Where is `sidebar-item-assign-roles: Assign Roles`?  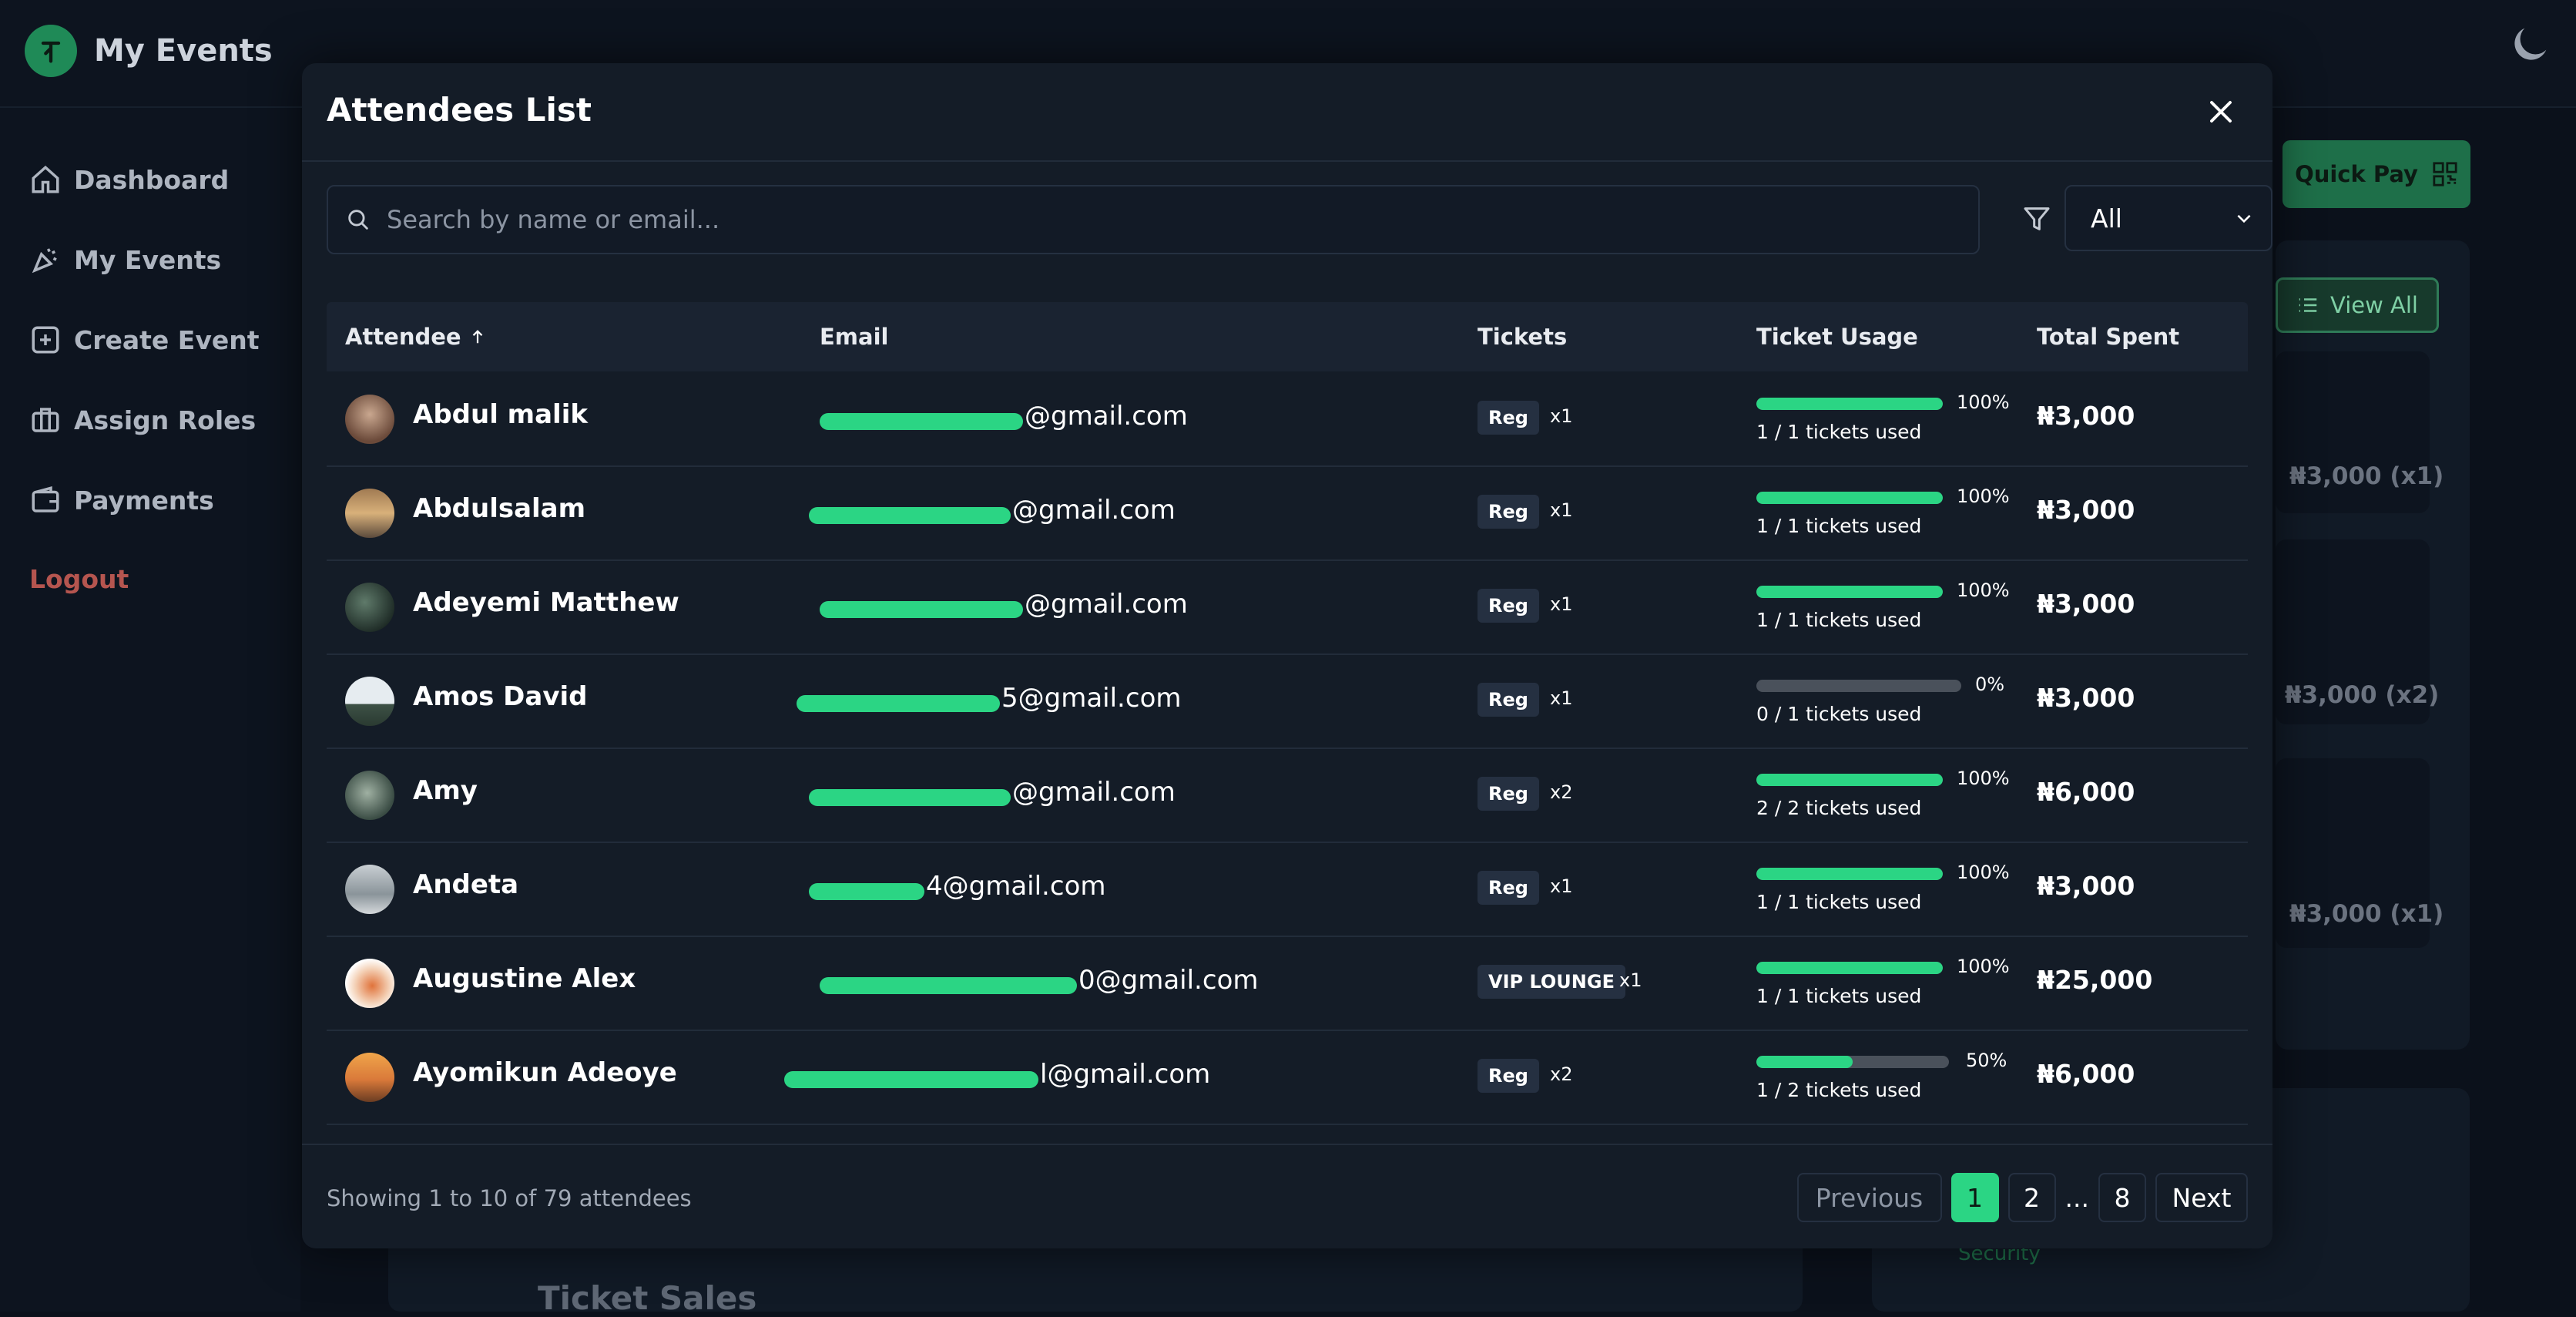 sidebar-item-assign-roles: Assign Roles is located at coordinates (142, 420).